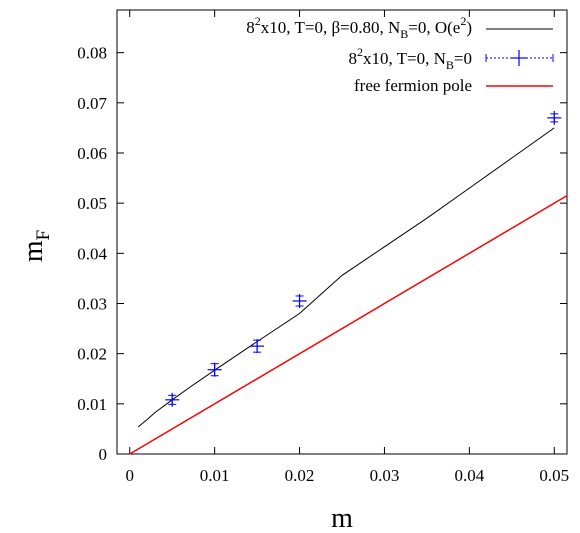 Image resolution: width=580 pixels, height=533 pixels. Describe the element at coordinates (129, 475) in the screenshot. I see `x-tick-label: 0` at that location.